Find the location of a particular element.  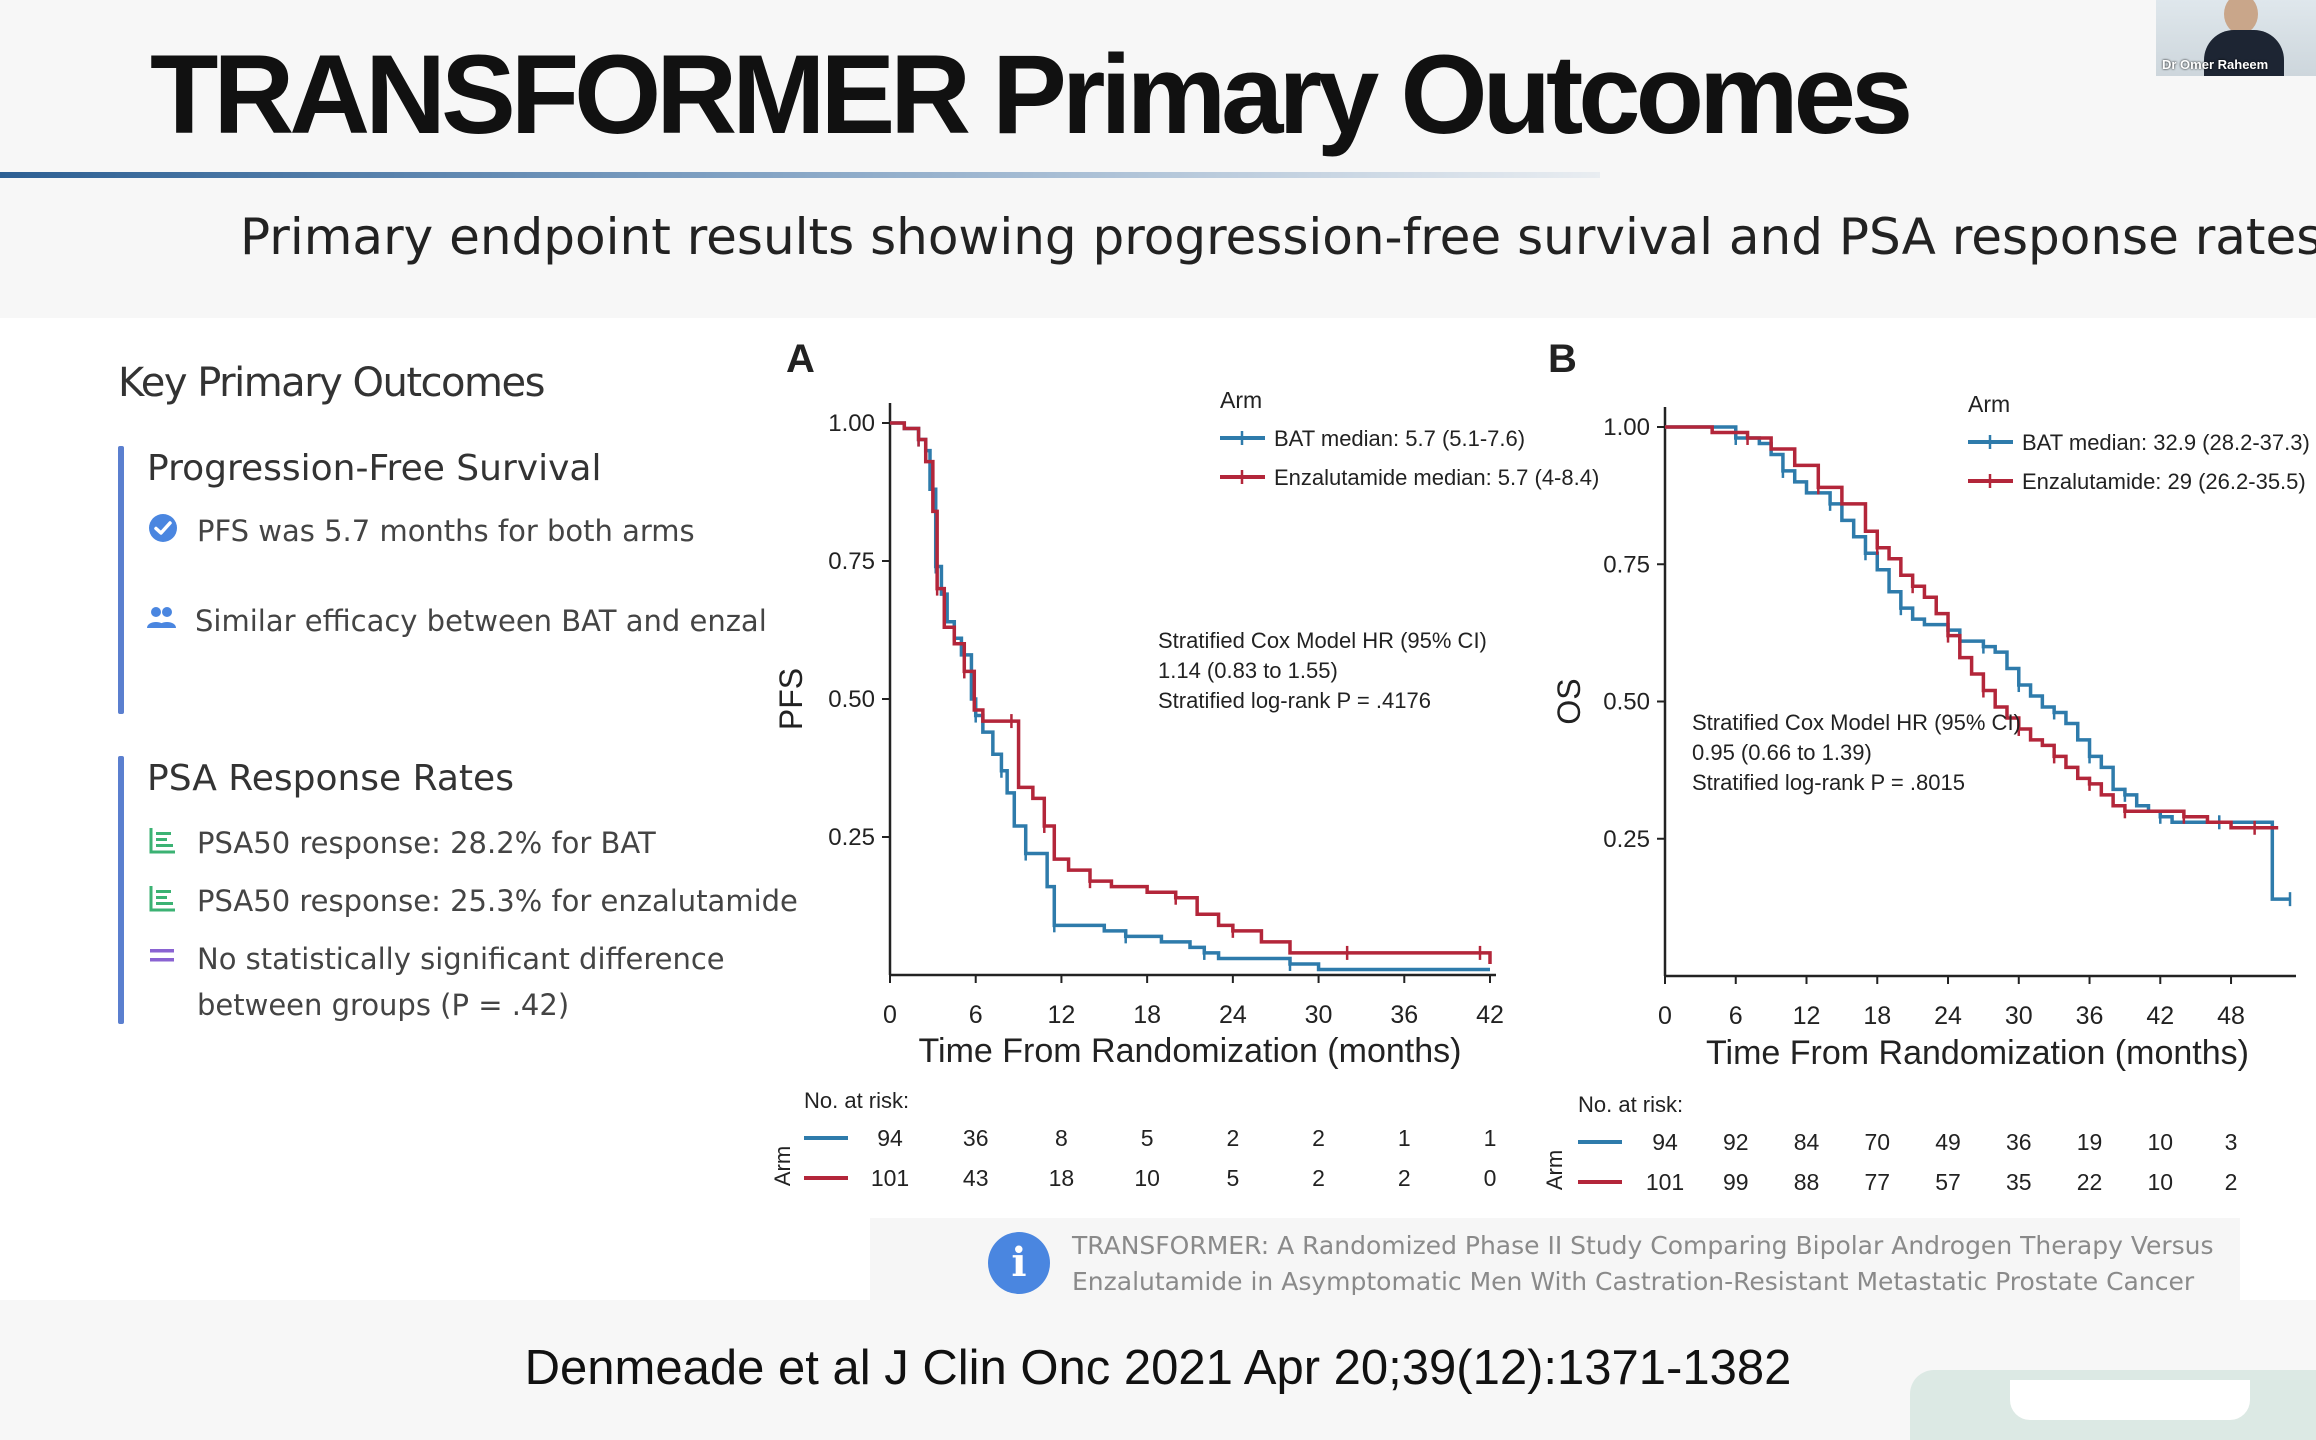

panel-b-risk-bat-value: 92 is located at coordinates (1736, 1142).